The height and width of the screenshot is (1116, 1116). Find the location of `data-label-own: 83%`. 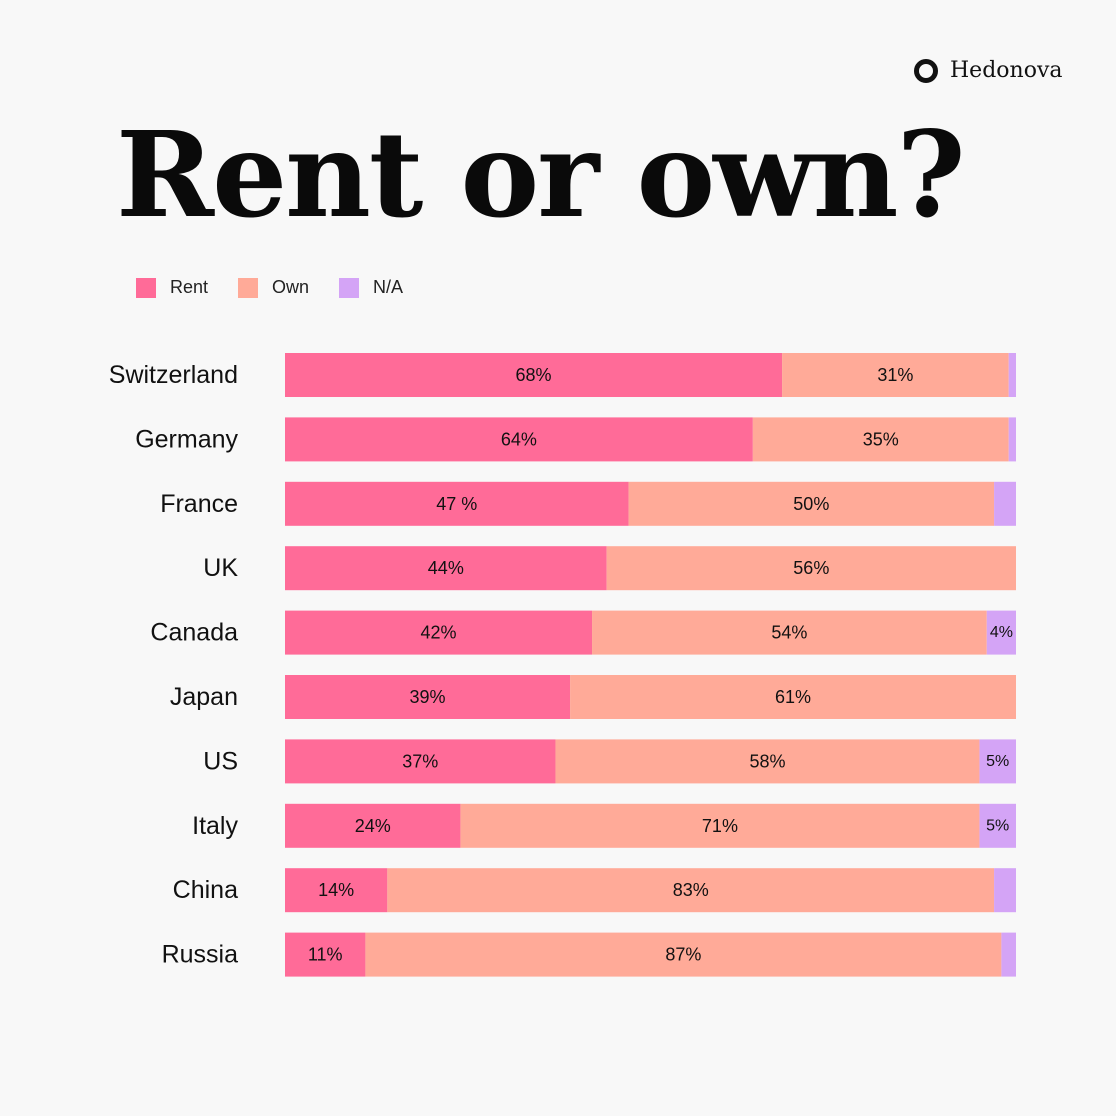

data-label-own: 83% is located at coordinates (691, 890).